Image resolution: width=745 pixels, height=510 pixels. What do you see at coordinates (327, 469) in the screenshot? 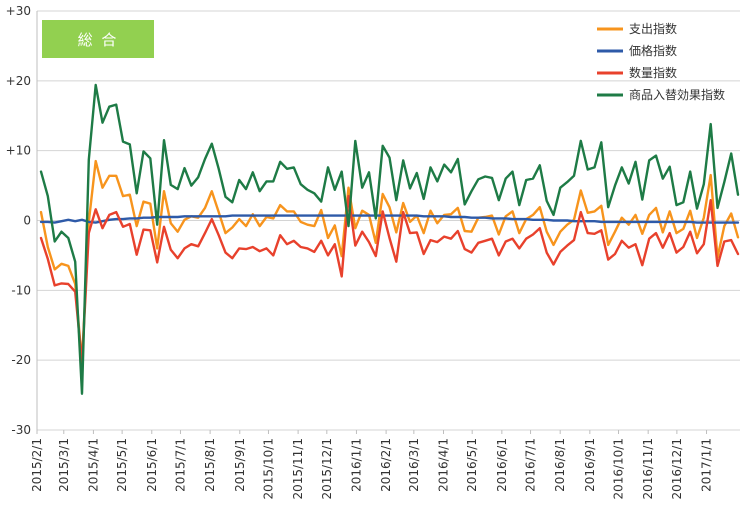
I see `x-tick-label: 2015/12/1` at bounding box center [327, 469].